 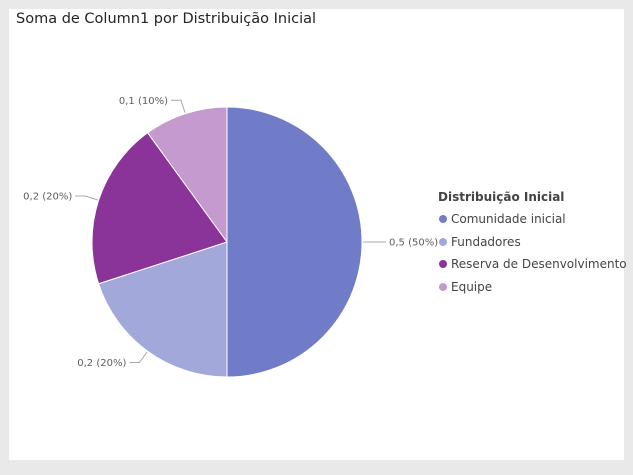 I want to click on data-label-equipe: 0,1 (10%), so click(x=143, y=101).